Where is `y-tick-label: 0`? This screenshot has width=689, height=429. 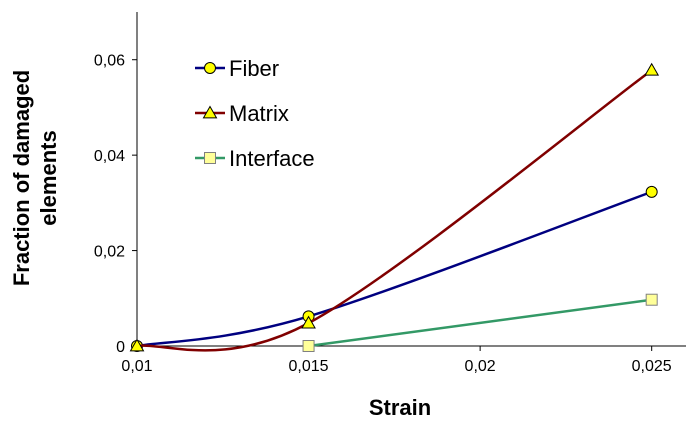 y-tick-label: 0 is located at coordinates (120, 347).